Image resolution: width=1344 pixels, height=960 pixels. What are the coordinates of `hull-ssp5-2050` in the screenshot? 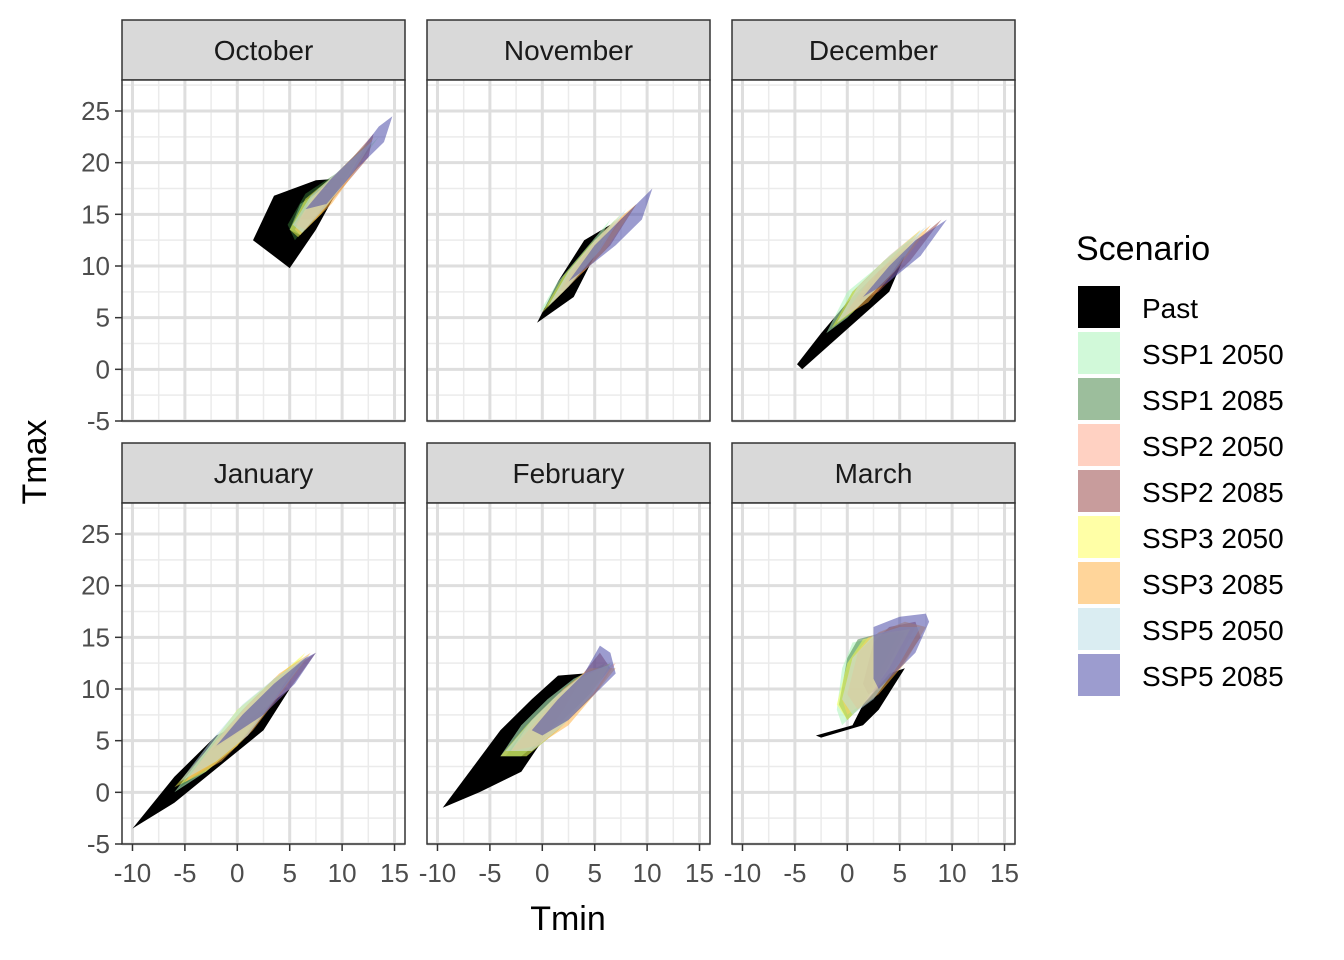 It's located at (881, 274).